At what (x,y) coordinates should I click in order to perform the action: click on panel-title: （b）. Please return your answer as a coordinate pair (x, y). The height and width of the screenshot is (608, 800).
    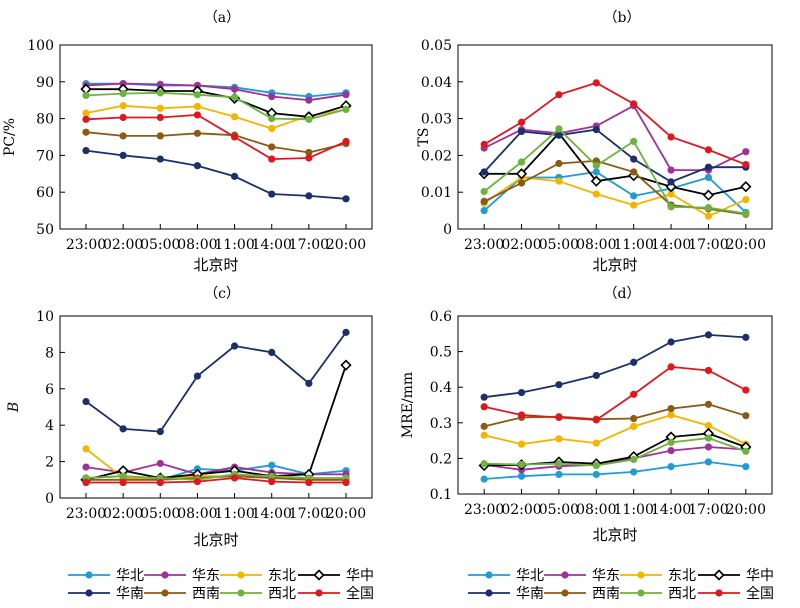
    Looking at the image, I should click on (622, 18).